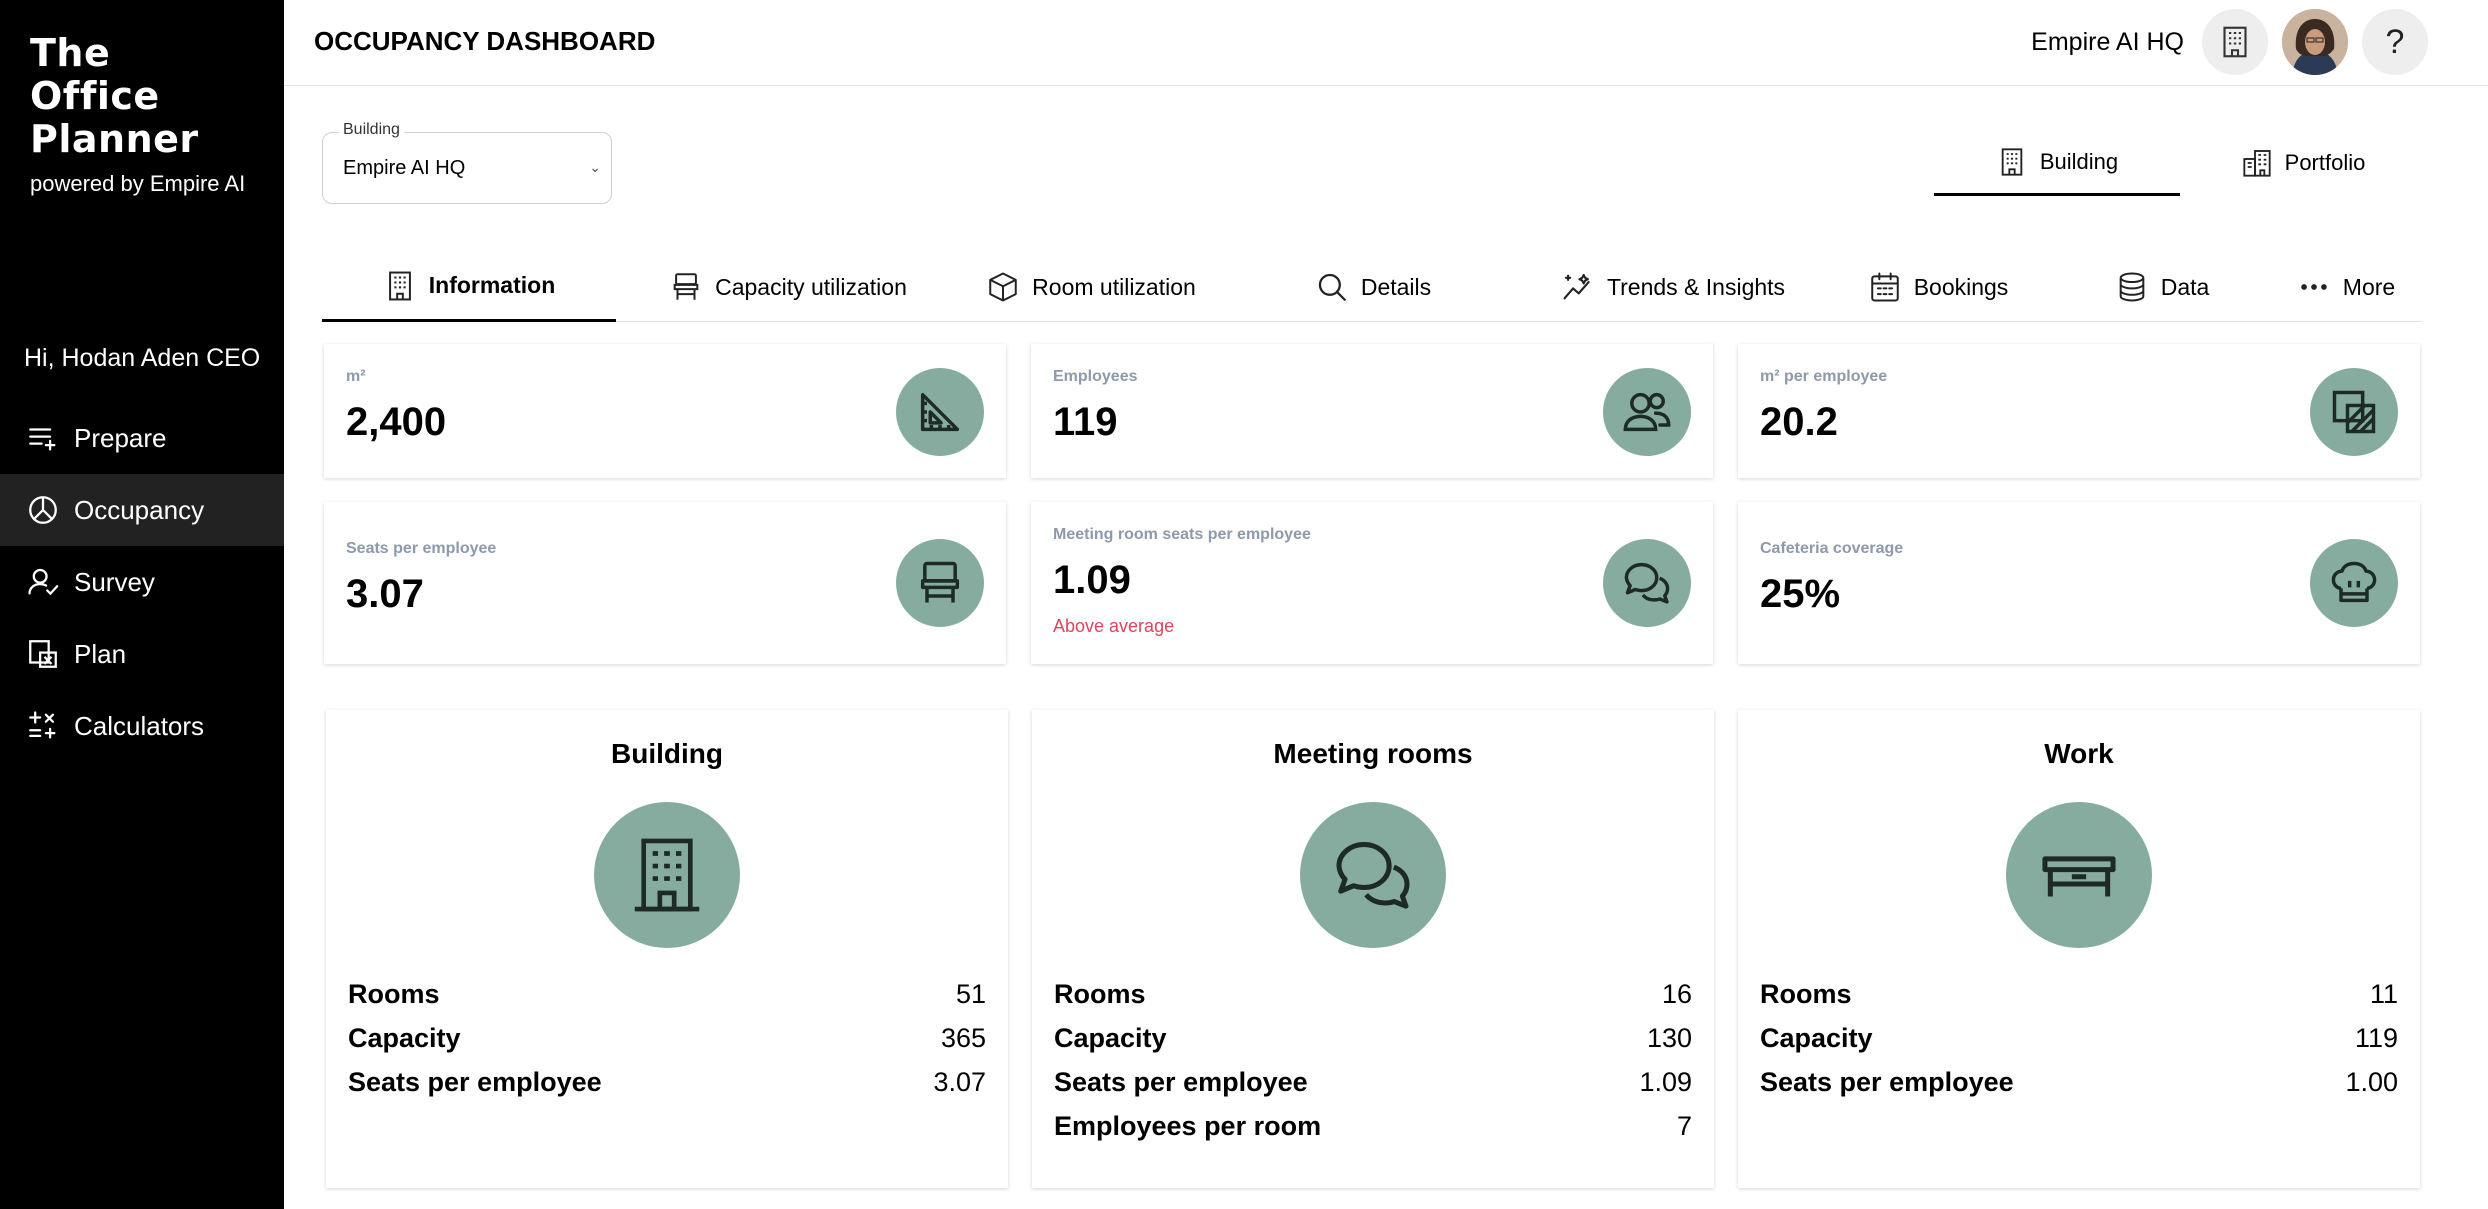 The width and height of the screenshot is (2488, 1209). What do you see at coordinates (2079, 753) in the screenshot?
I see `card-title: Work` at bounding box center [2079, 753].